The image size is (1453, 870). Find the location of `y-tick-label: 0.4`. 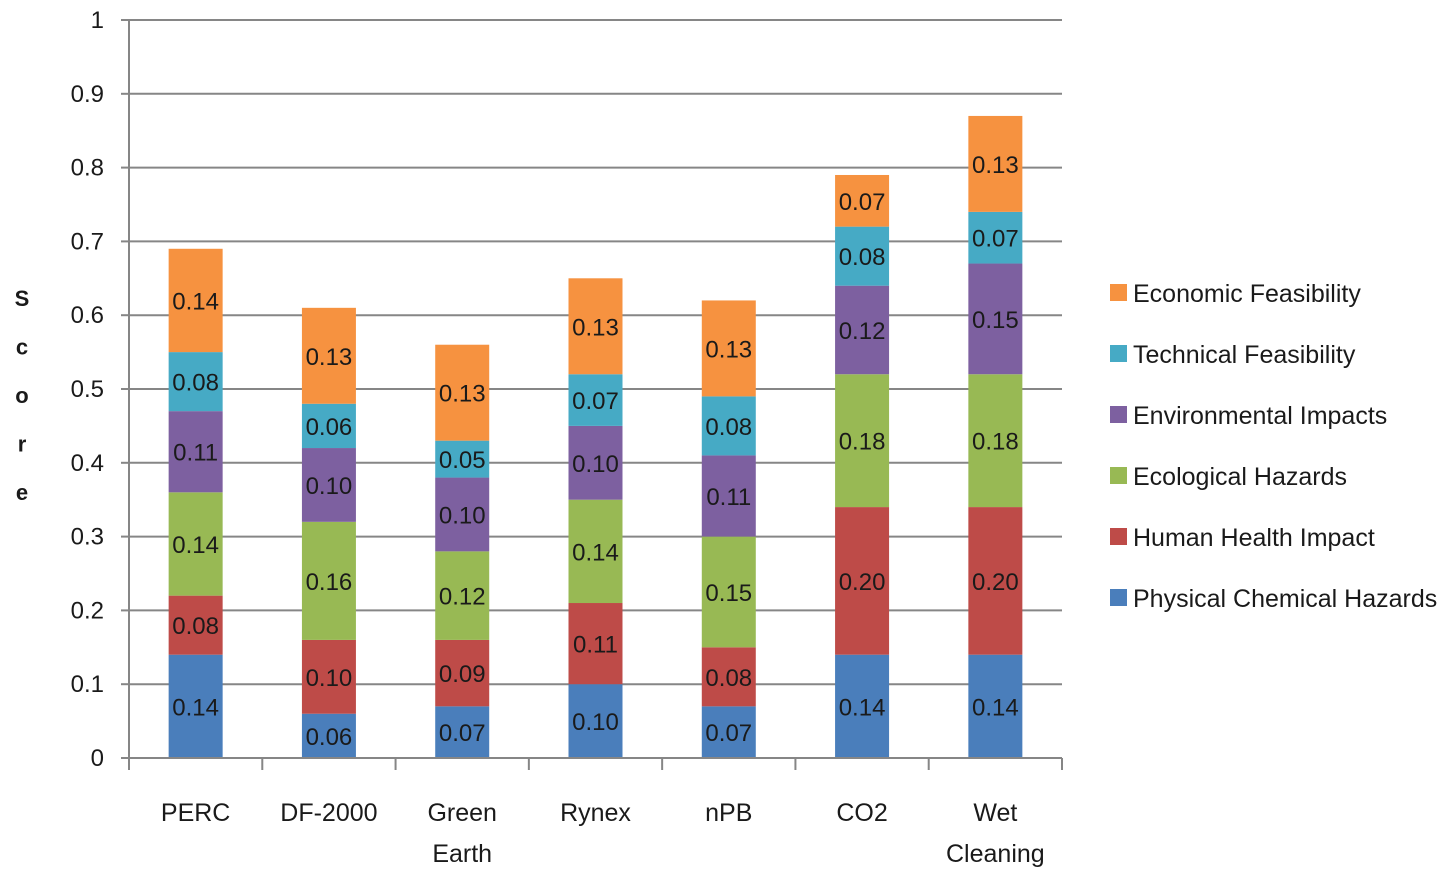

y-tick-label: 0.4 is located at coordinates (87, 463).